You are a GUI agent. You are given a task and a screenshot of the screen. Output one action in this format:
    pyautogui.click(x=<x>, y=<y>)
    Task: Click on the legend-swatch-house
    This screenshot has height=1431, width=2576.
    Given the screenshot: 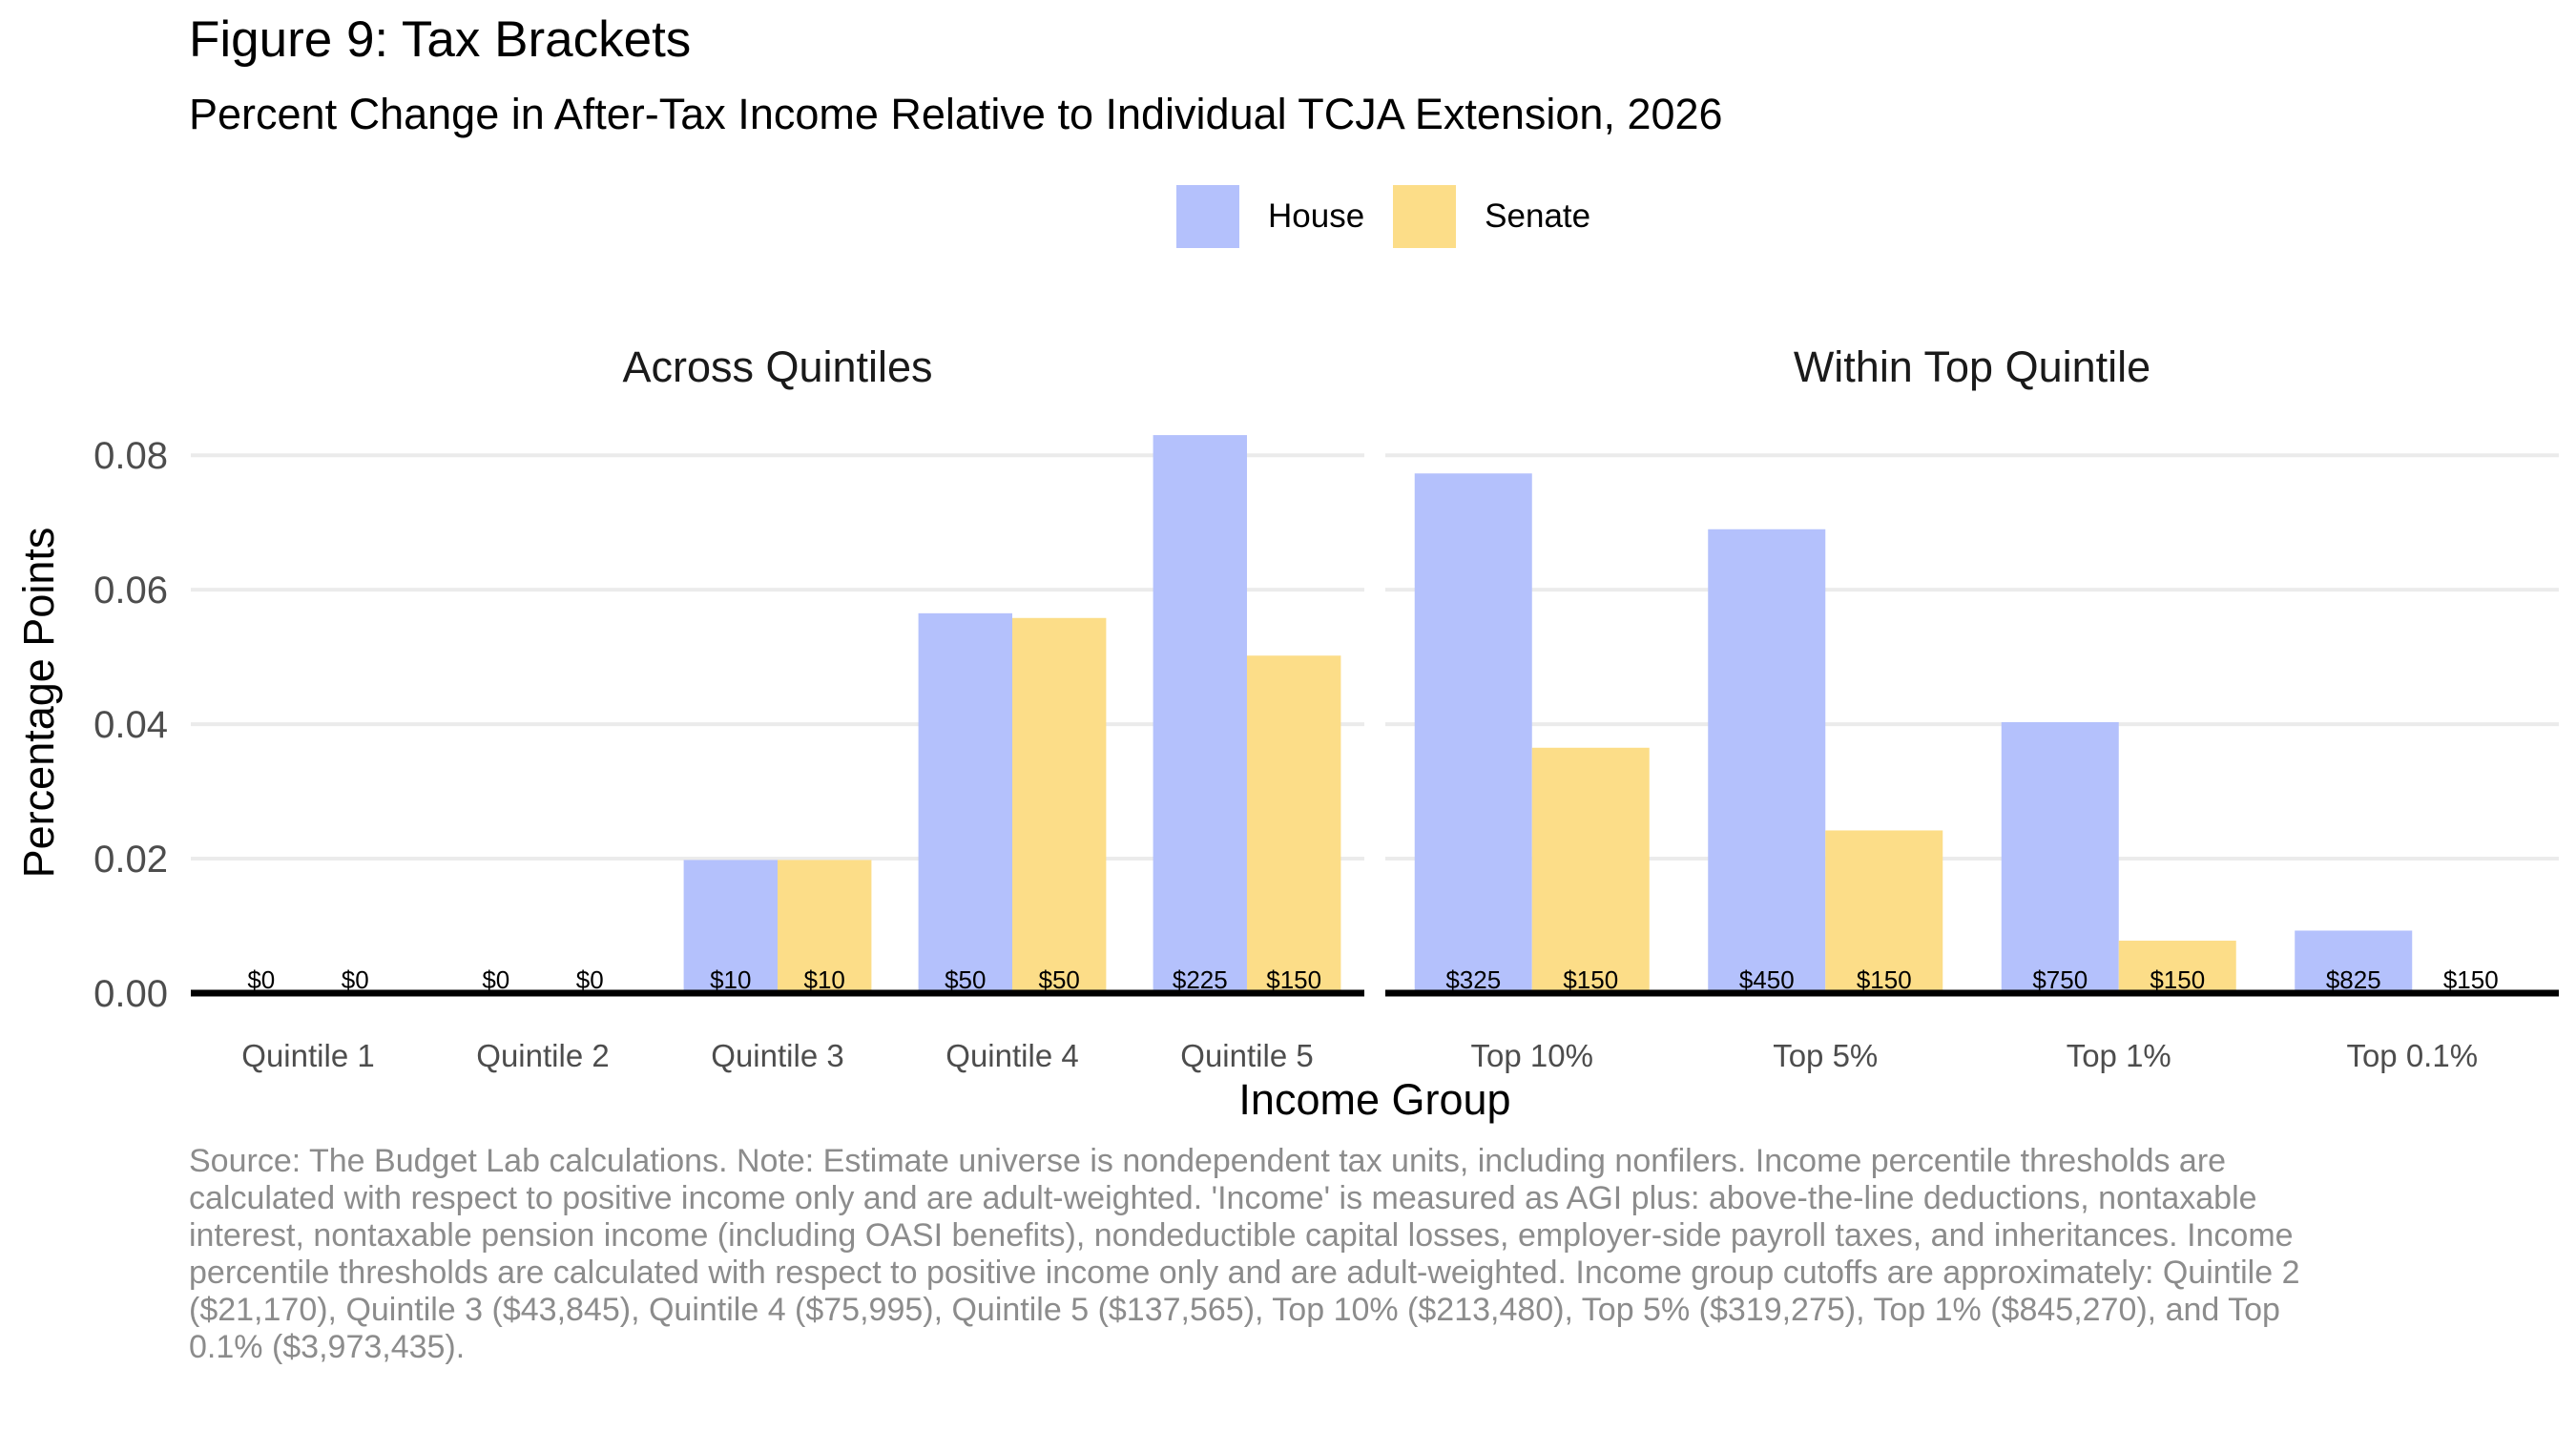 What is the action you would take?
    pyautogui.click(x=1207, y=216)
    